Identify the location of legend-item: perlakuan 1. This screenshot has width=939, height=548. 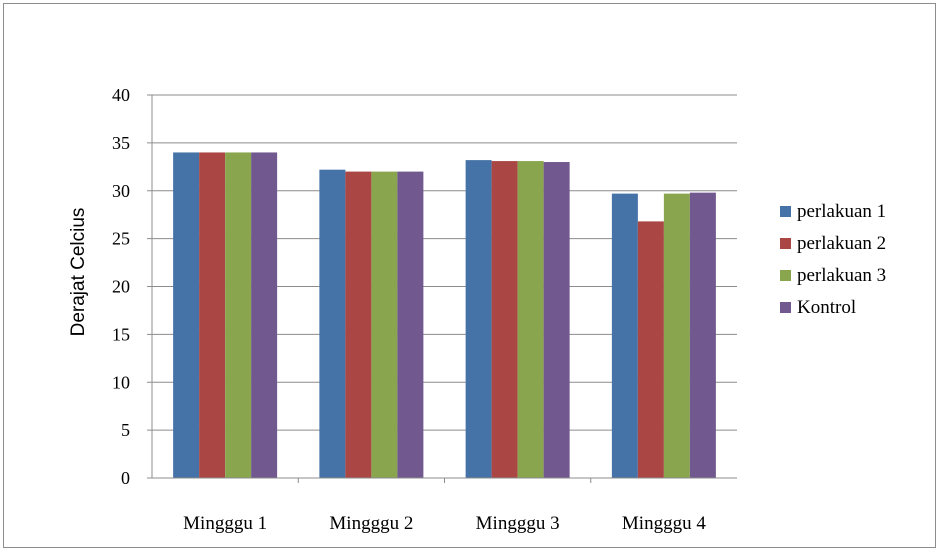
(833, 211).